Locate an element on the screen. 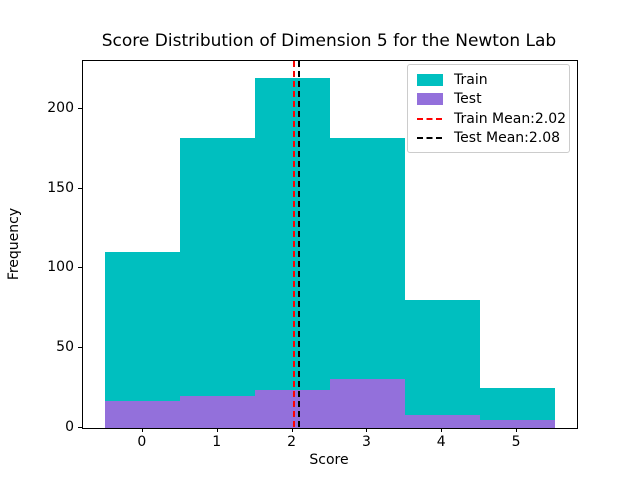  legend-label-test: Test is located at coordinates (468, 99).